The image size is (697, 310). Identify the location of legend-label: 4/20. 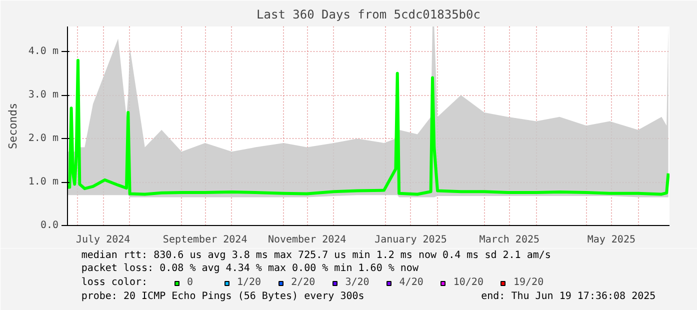
(411, 282).